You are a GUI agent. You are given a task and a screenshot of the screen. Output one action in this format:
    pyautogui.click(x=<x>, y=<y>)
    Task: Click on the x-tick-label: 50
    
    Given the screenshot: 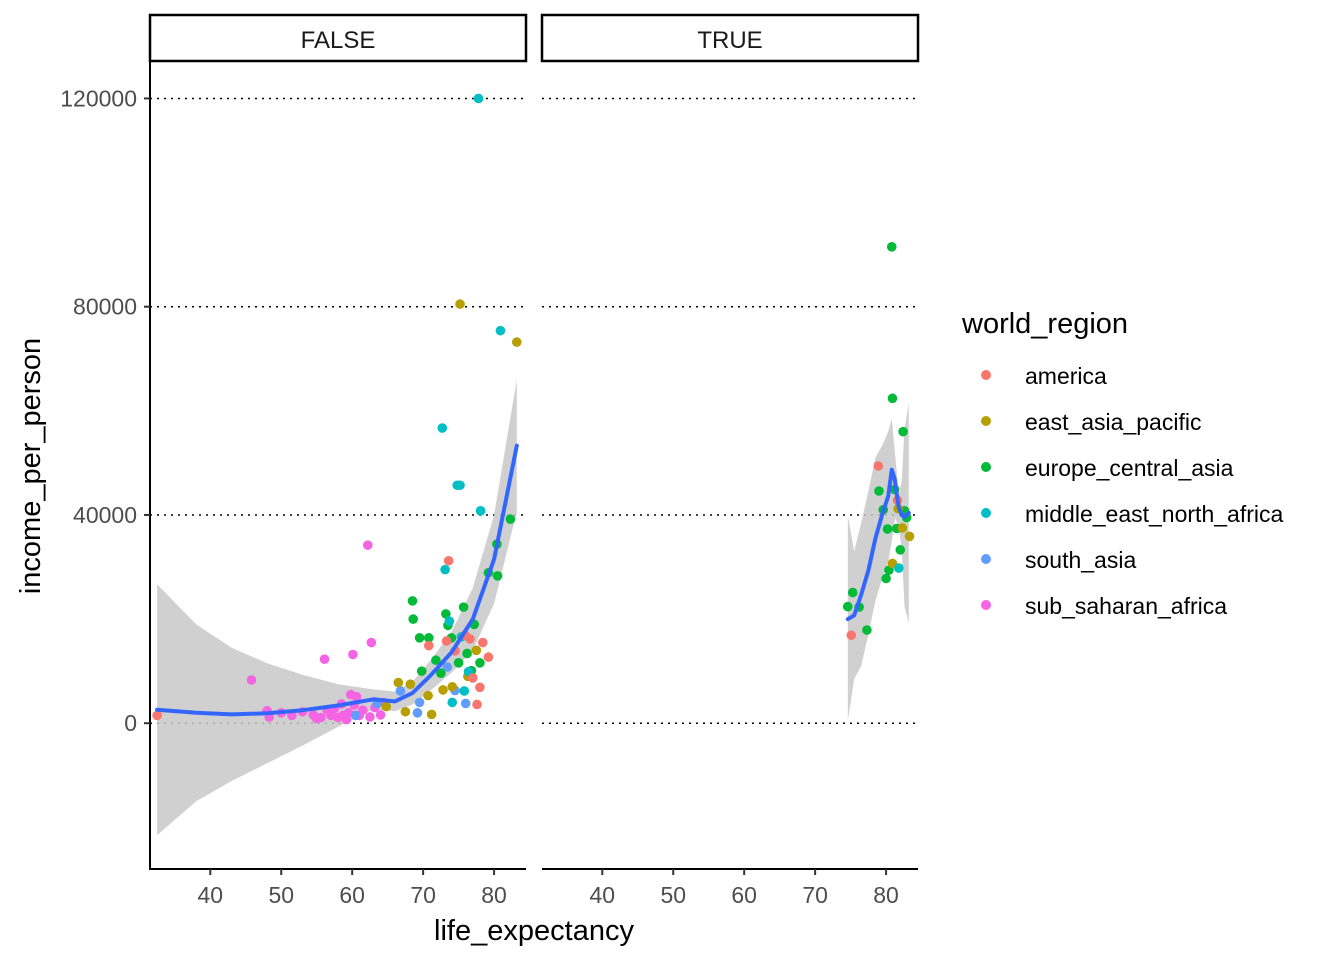 What is the action you would take?
    pyautogui.click(x=673, y=895)
    